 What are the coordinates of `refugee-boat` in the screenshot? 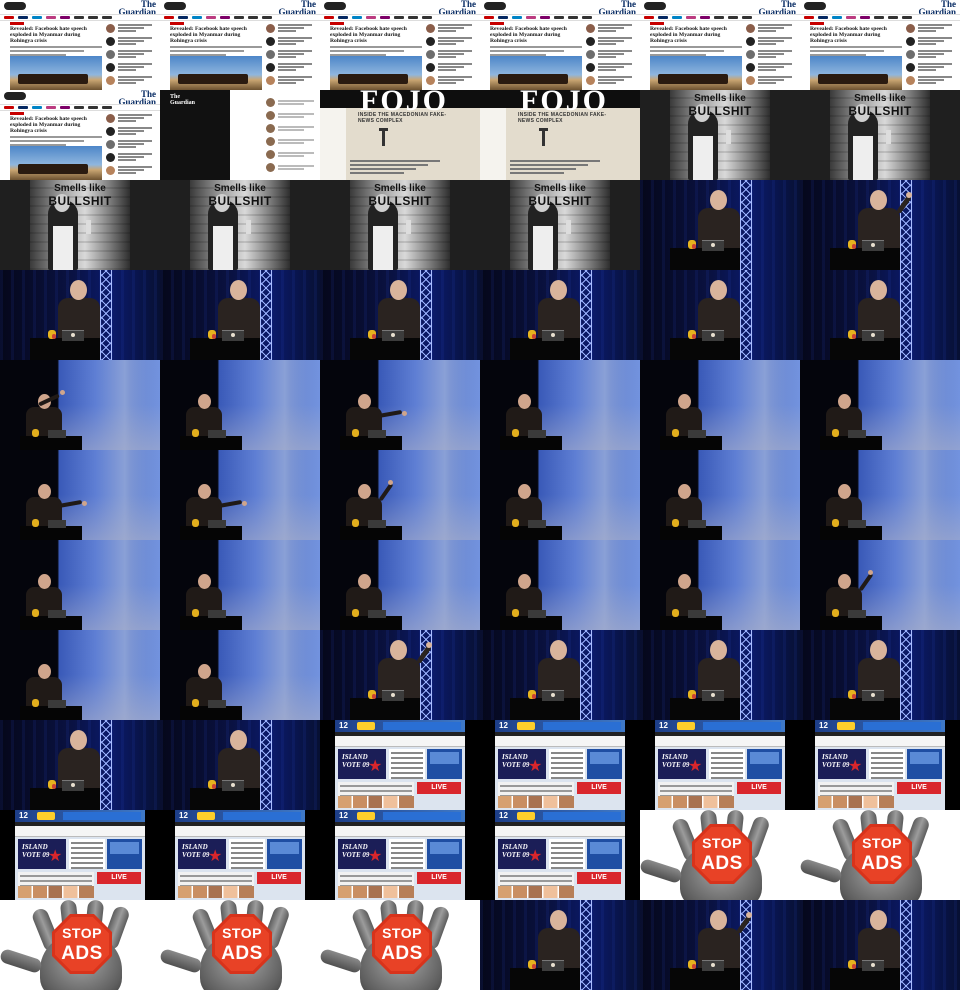 It's located at (373, 79).